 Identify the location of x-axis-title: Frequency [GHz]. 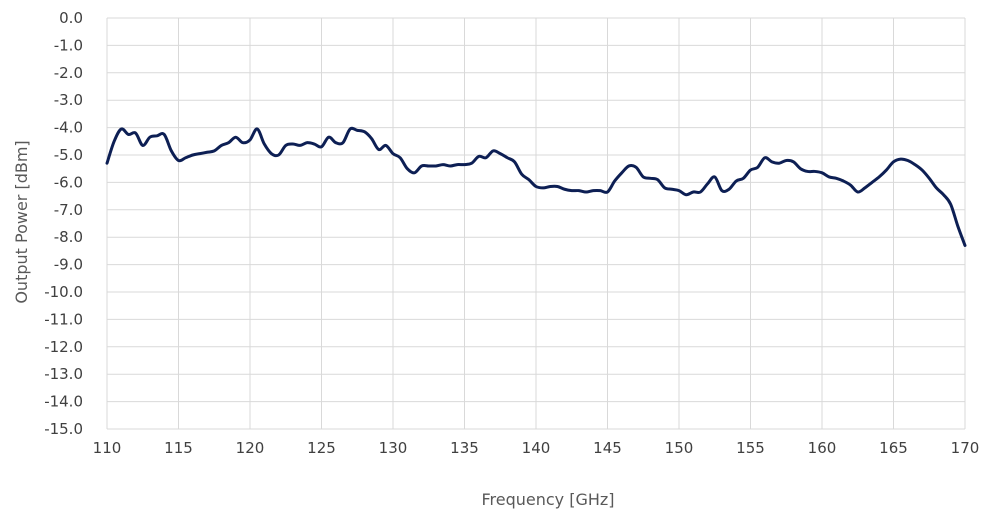
(547, 499).